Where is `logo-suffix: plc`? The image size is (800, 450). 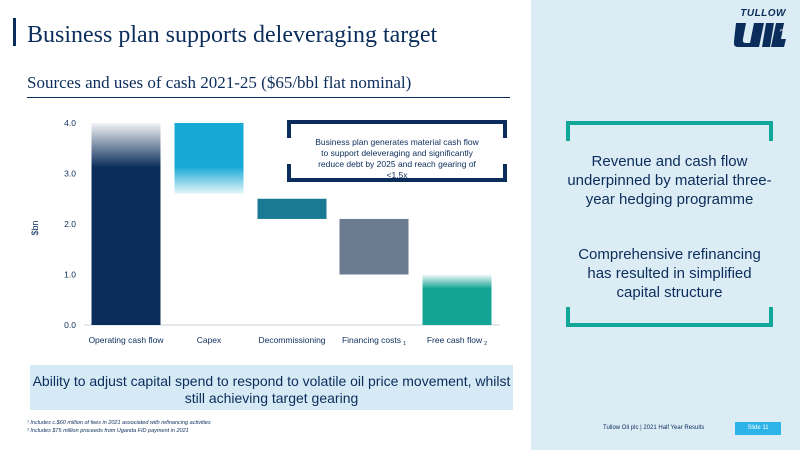
logo-suffix: plc is located at coordinates (782, 29).